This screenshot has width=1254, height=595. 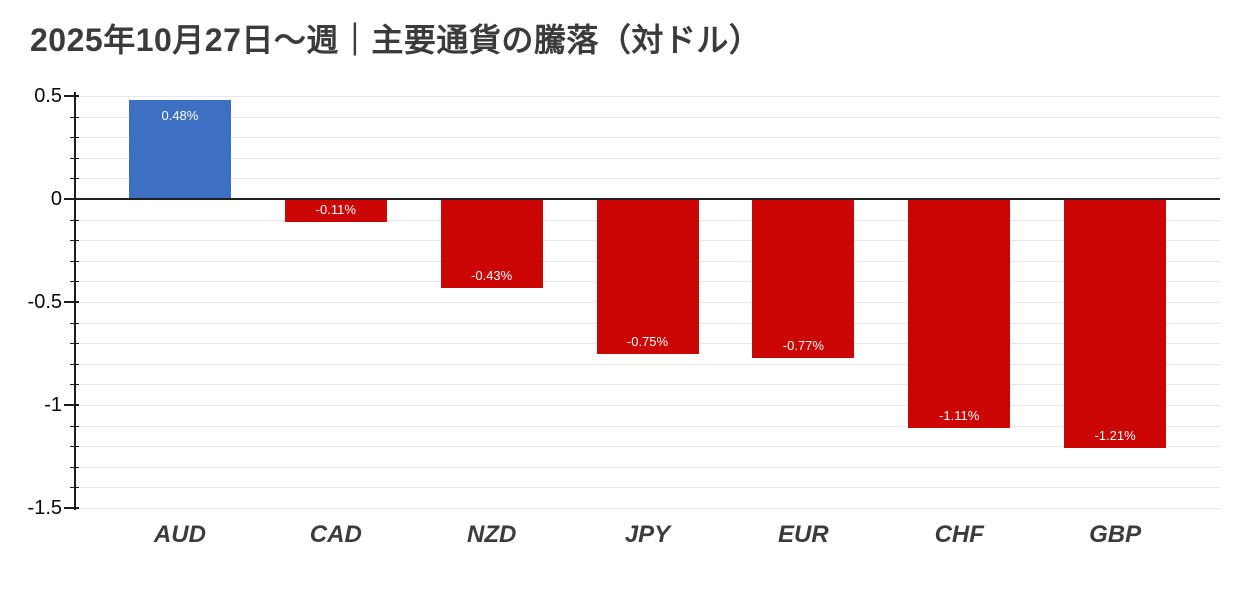 What do you see at coordinates (48, 96) in the screenshot?
I see `y-axis-tick-label: 0.5` at bounding box center [48, 96].